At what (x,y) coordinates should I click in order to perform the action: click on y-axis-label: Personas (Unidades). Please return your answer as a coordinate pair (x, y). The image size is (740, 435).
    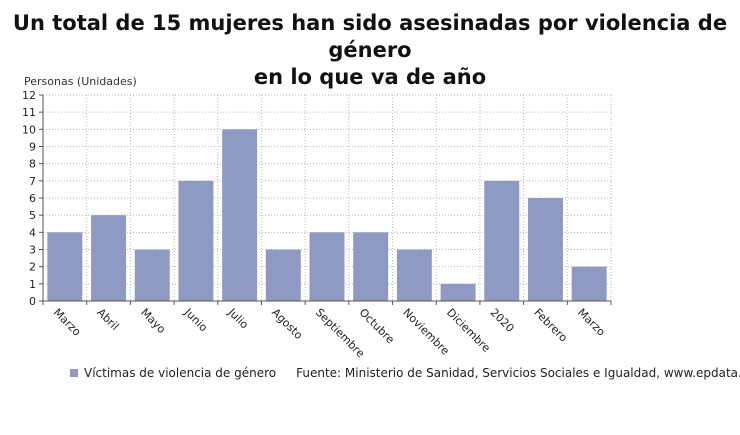
    Looking at the image, I should click on (80, 81).